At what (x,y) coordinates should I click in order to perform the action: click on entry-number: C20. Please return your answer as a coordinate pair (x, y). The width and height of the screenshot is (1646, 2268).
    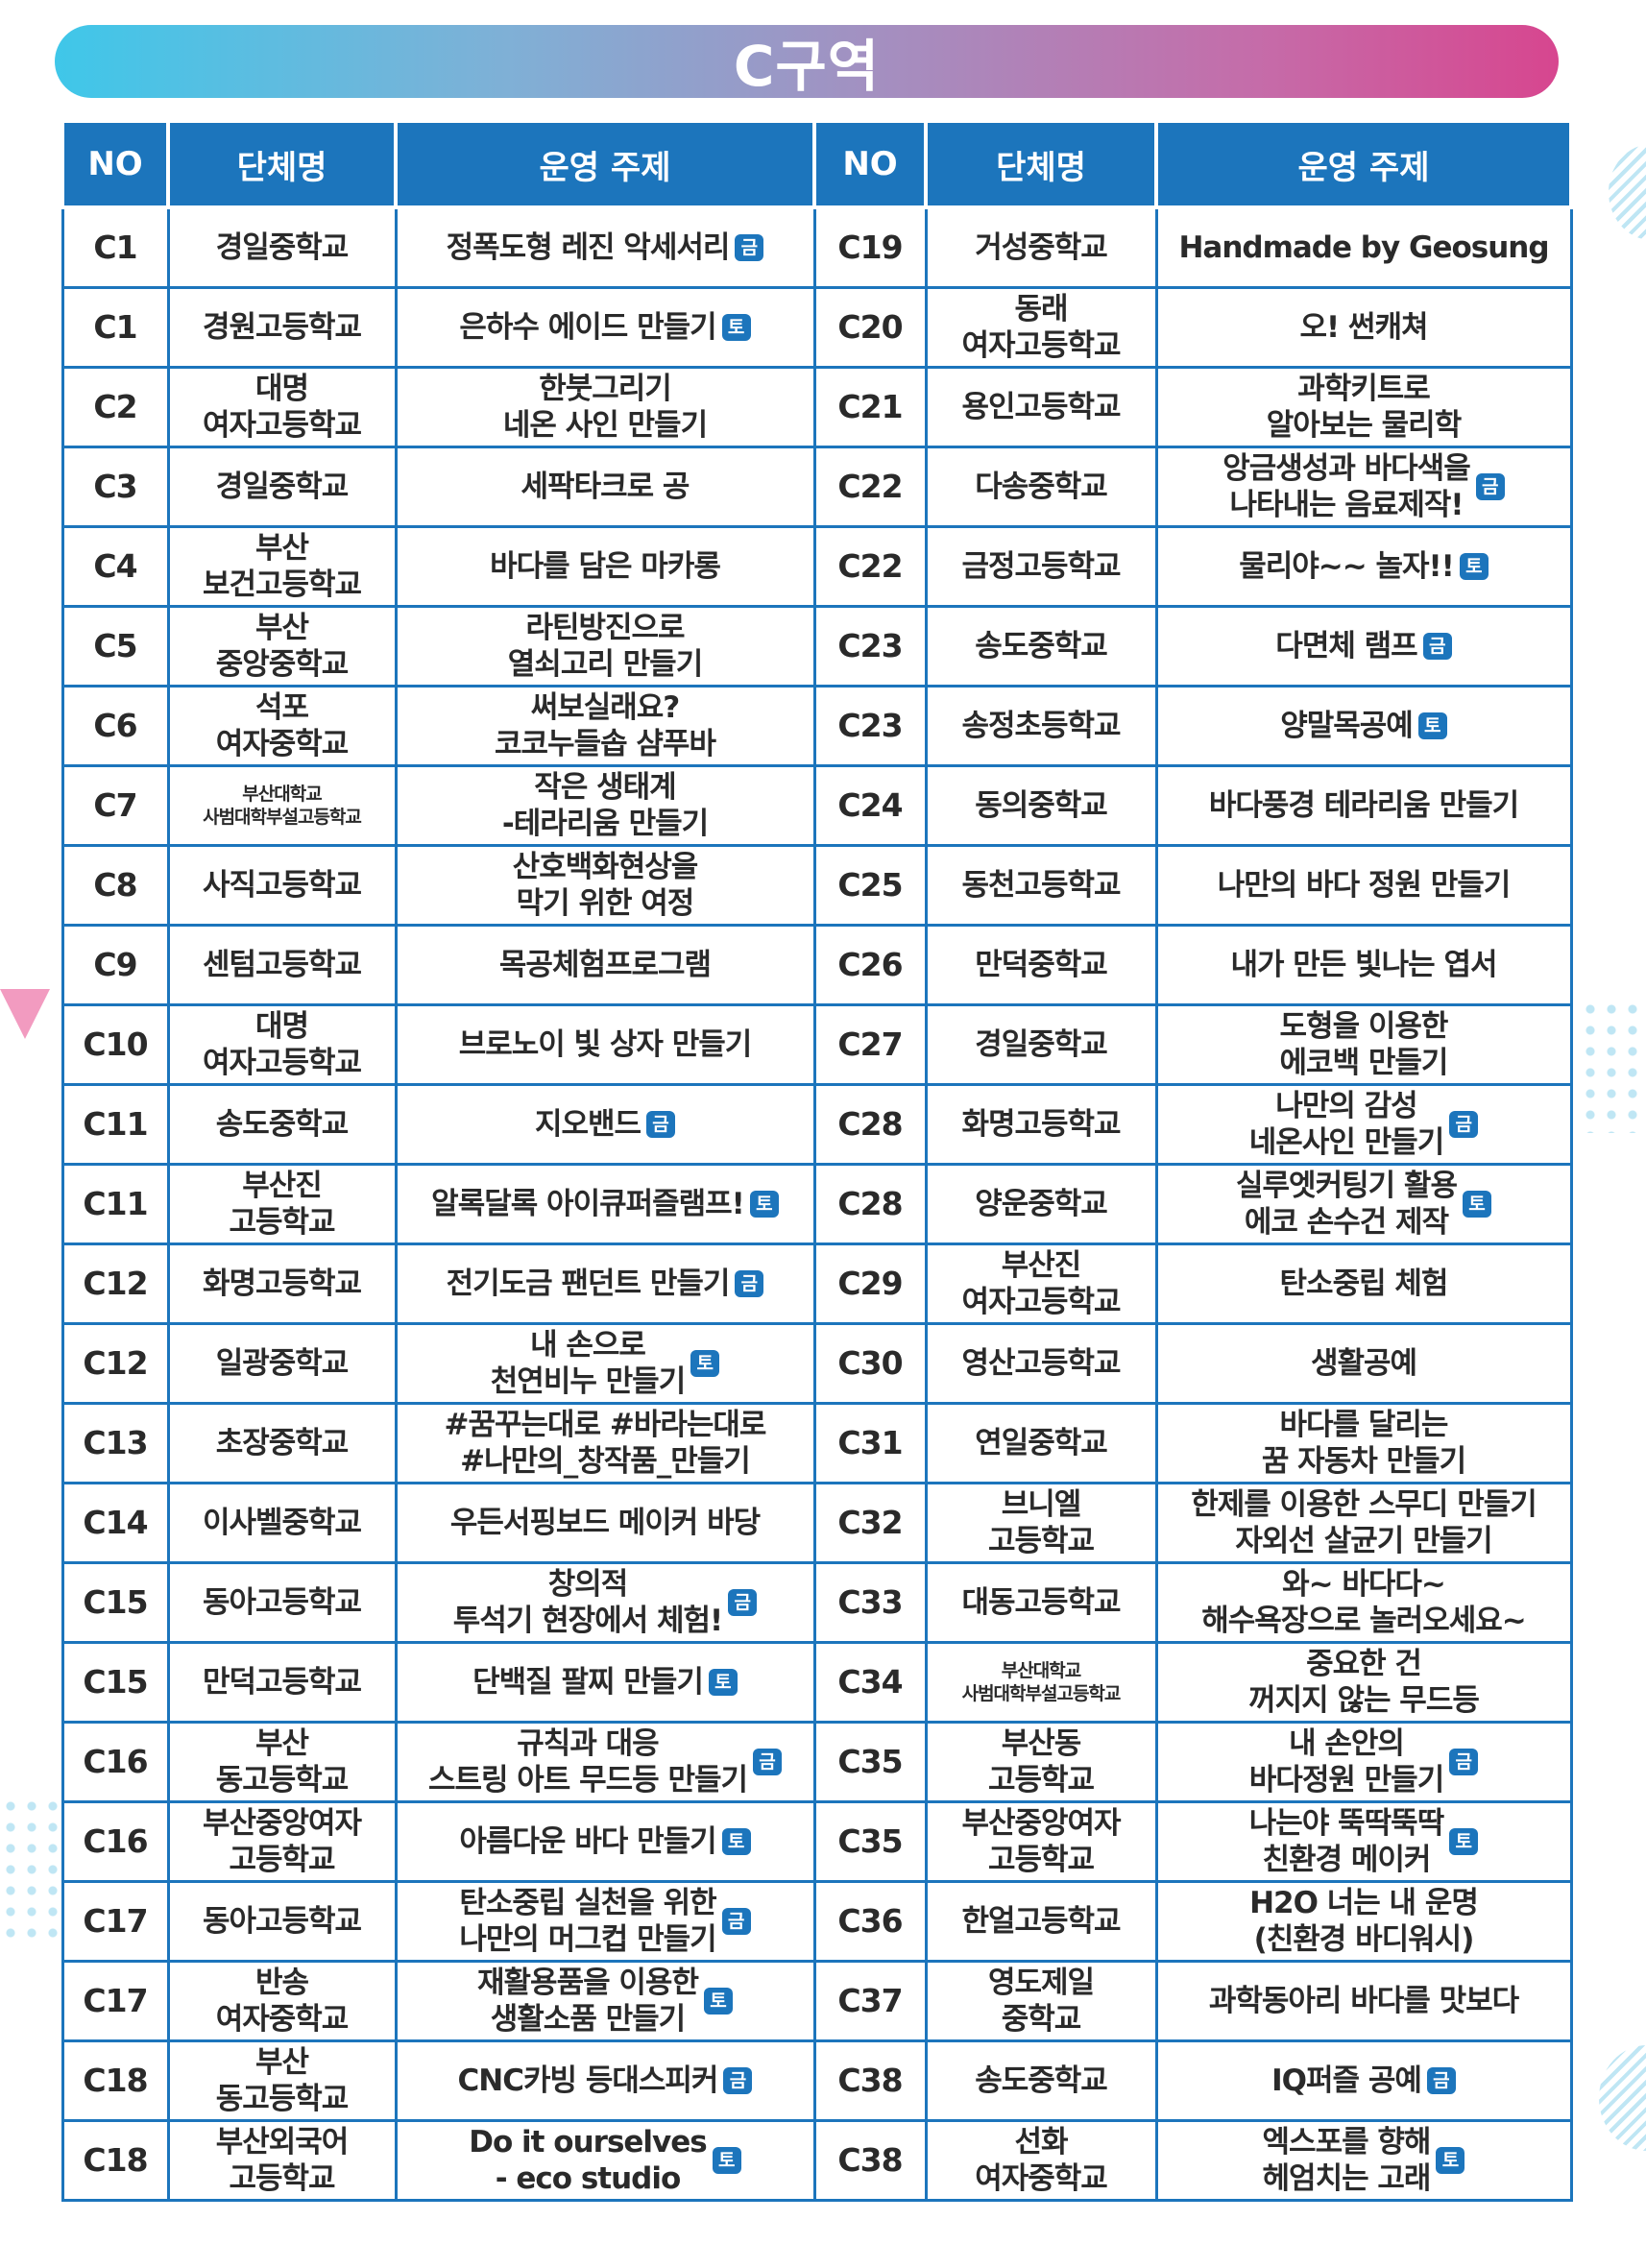
    Looking at the image, I should click on (870, 327).